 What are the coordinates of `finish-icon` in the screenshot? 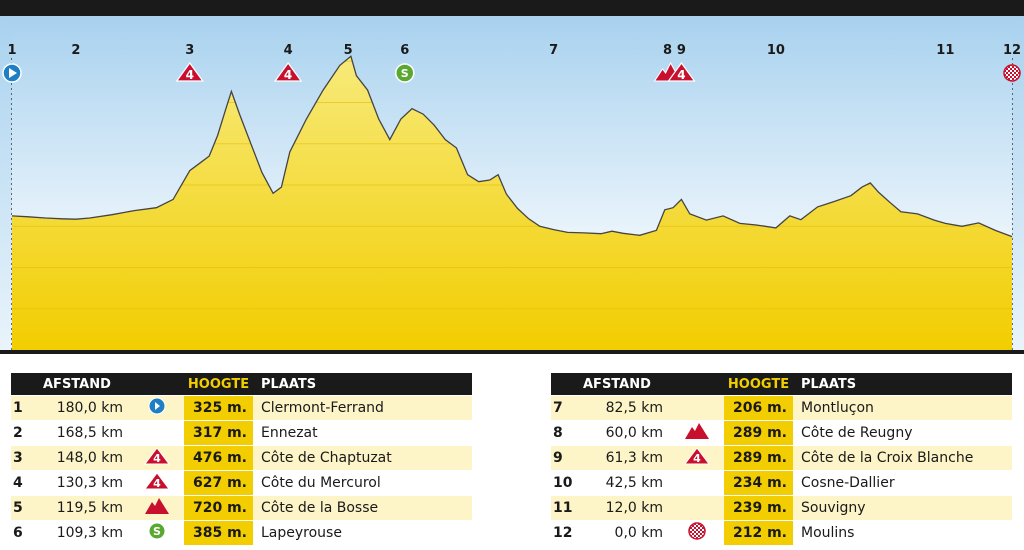 It's located at (1012, 73).